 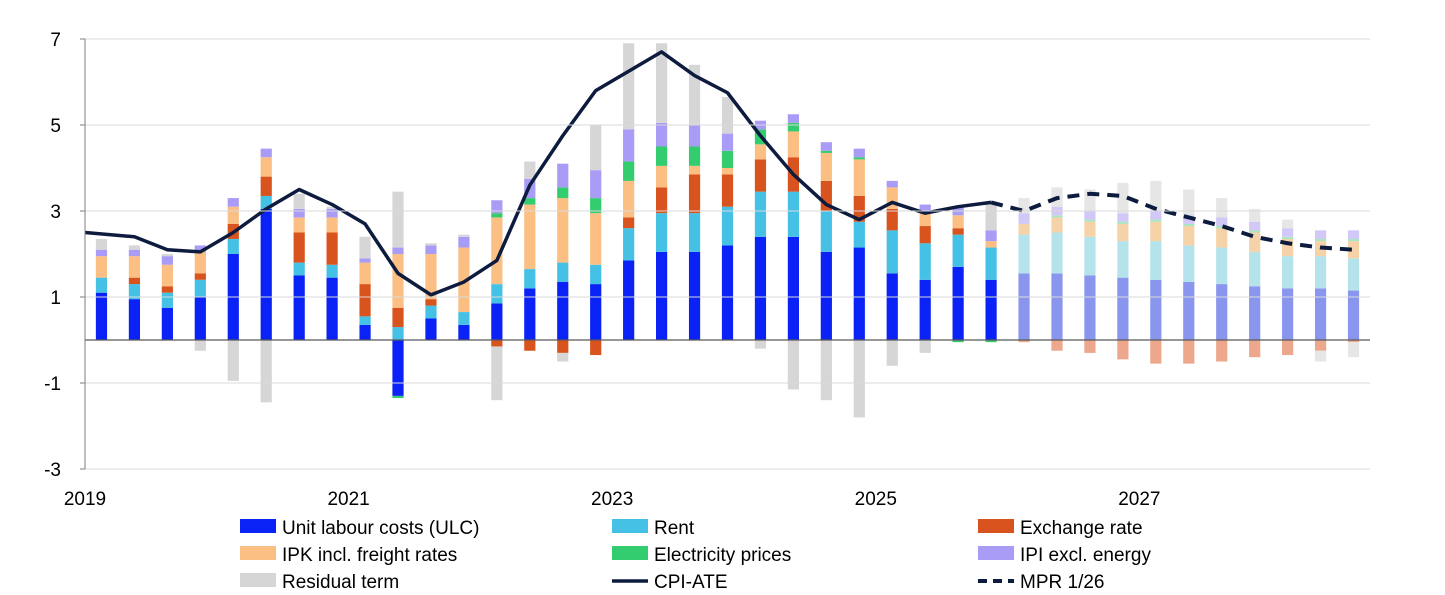 I want to click on bar-ipk-incl-freight-rates-2021q1, so click(x=365, y=273).